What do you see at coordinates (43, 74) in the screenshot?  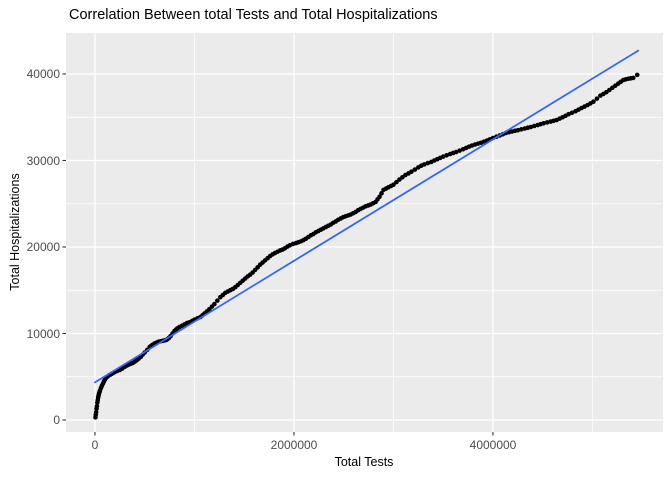 I see `y-tick-label-40000: 40000` at bounding box center [43, 74].